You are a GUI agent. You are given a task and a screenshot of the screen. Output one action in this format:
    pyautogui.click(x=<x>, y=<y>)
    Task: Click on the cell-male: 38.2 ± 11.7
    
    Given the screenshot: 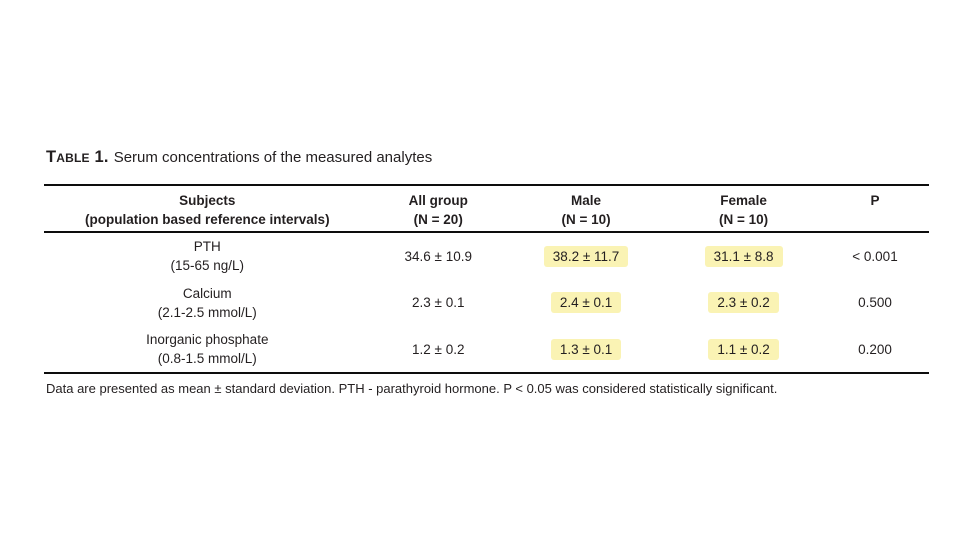 What is the action you would take?
    pyautogui.click(x=586, y=255)
    